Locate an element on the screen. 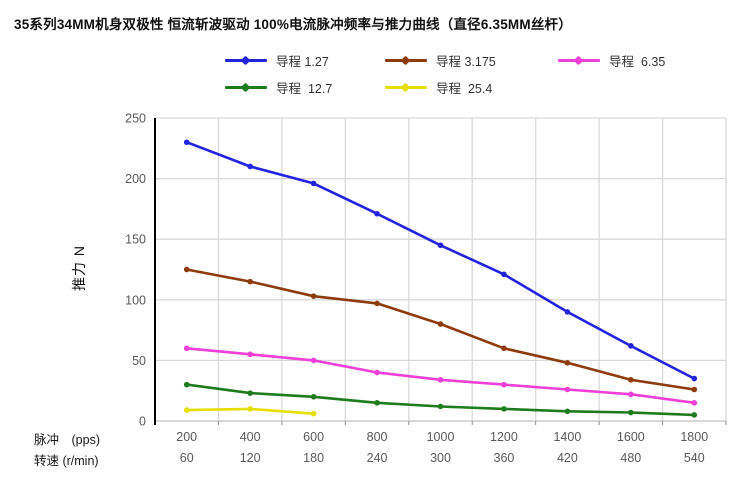 The height and width of the screenshot is (500, 750). legend-item-1: 导程 3.175 is located at coordinates (440, 60).